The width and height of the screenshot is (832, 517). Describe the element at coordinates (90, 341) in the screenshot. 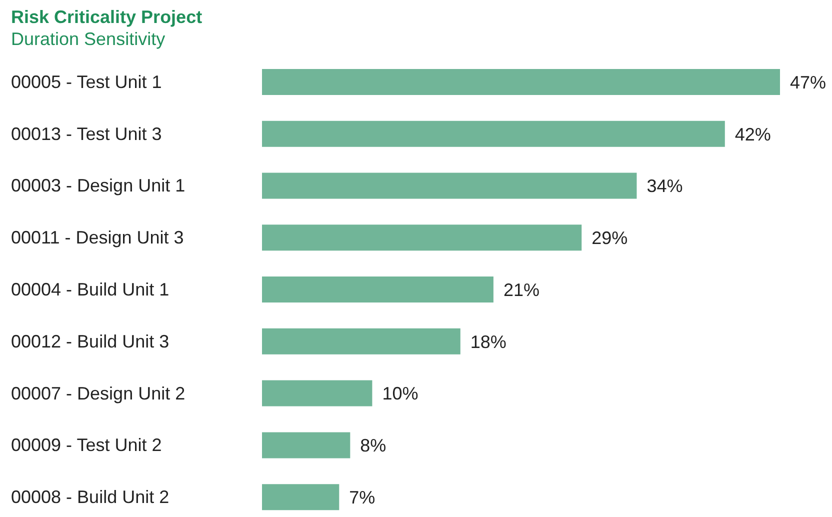

I see `y-tick-label: 00012 - Build Unit 3` at that location.